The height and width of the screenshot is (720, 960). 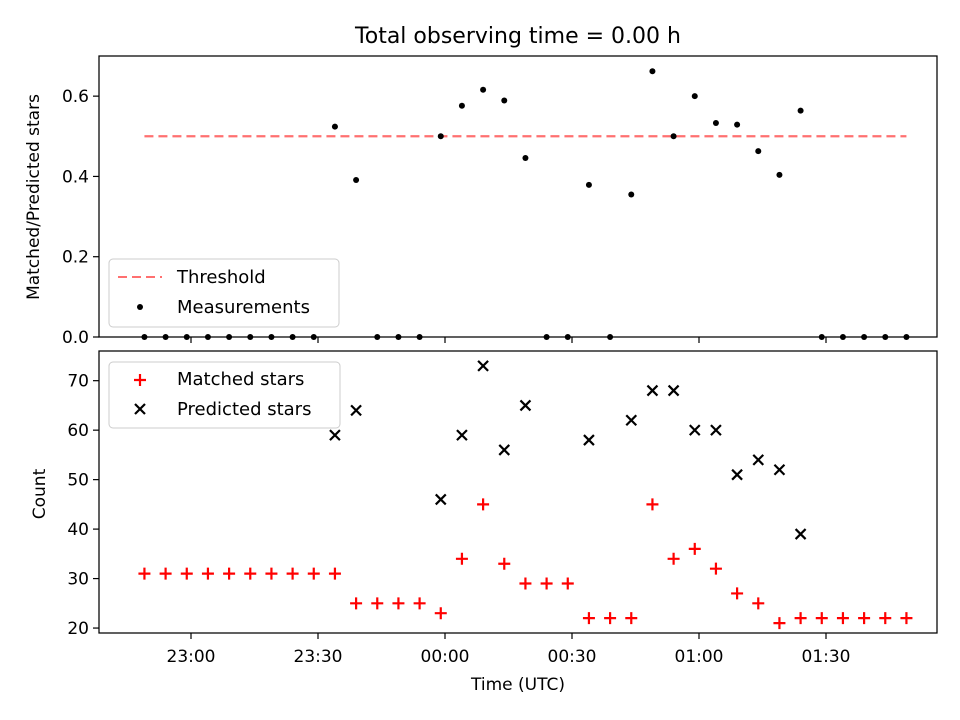 What do you see at coordinates (826, 657) in the screenshot?
I see `x-tick-label: 01:30` at bounding box center [826, 657].